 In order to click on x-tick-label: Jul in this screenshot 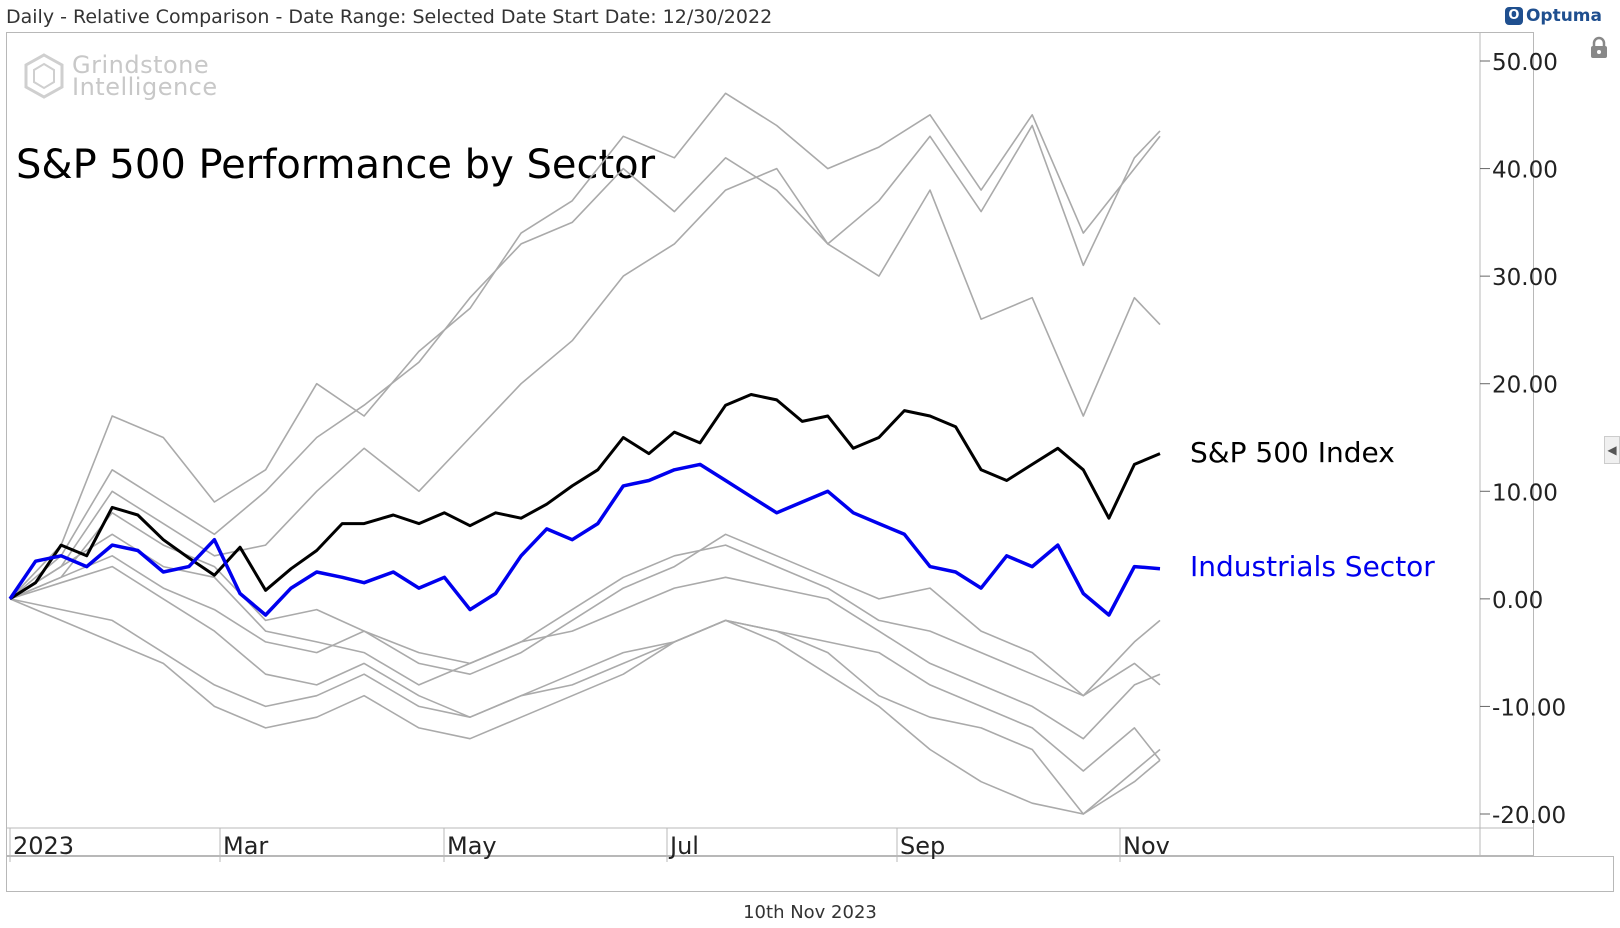, I will do `click(683, 846)`.